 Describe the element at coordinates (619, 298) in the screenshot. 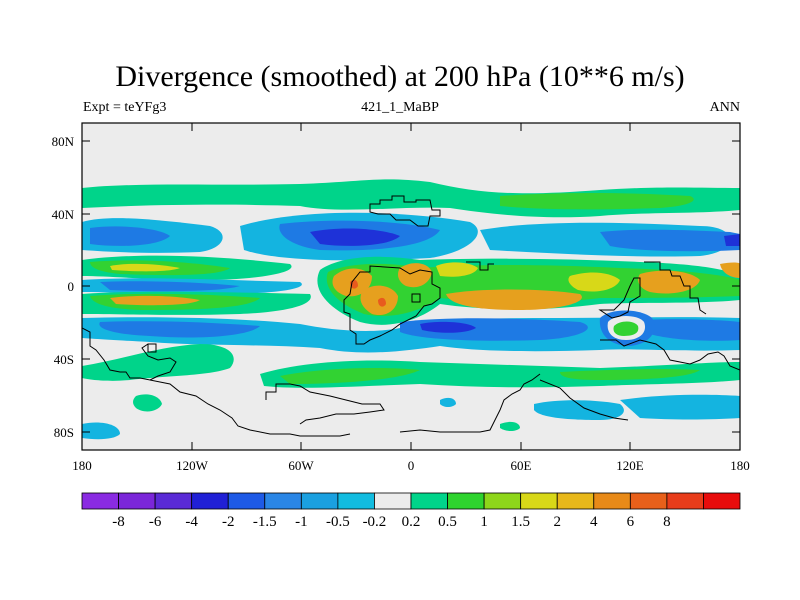

I see `indonesia-outline` at that location.